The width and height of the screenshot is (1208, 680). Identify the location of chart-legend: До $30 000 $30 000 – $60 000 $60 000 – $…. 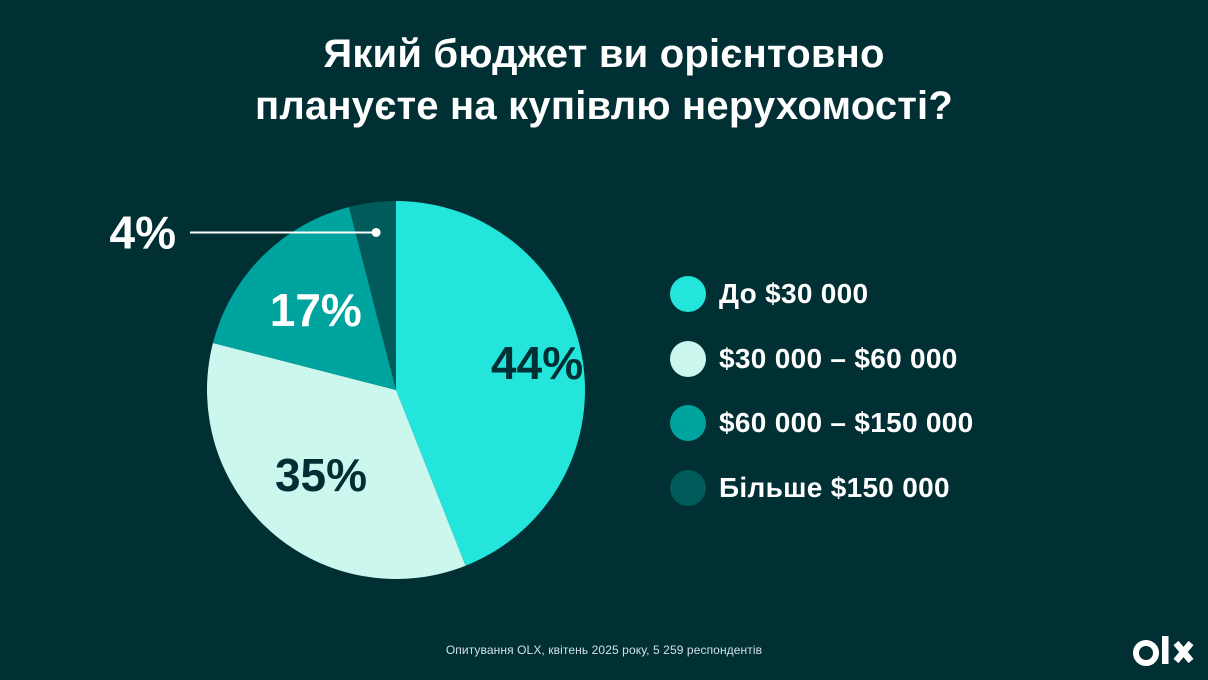
(822, 405).